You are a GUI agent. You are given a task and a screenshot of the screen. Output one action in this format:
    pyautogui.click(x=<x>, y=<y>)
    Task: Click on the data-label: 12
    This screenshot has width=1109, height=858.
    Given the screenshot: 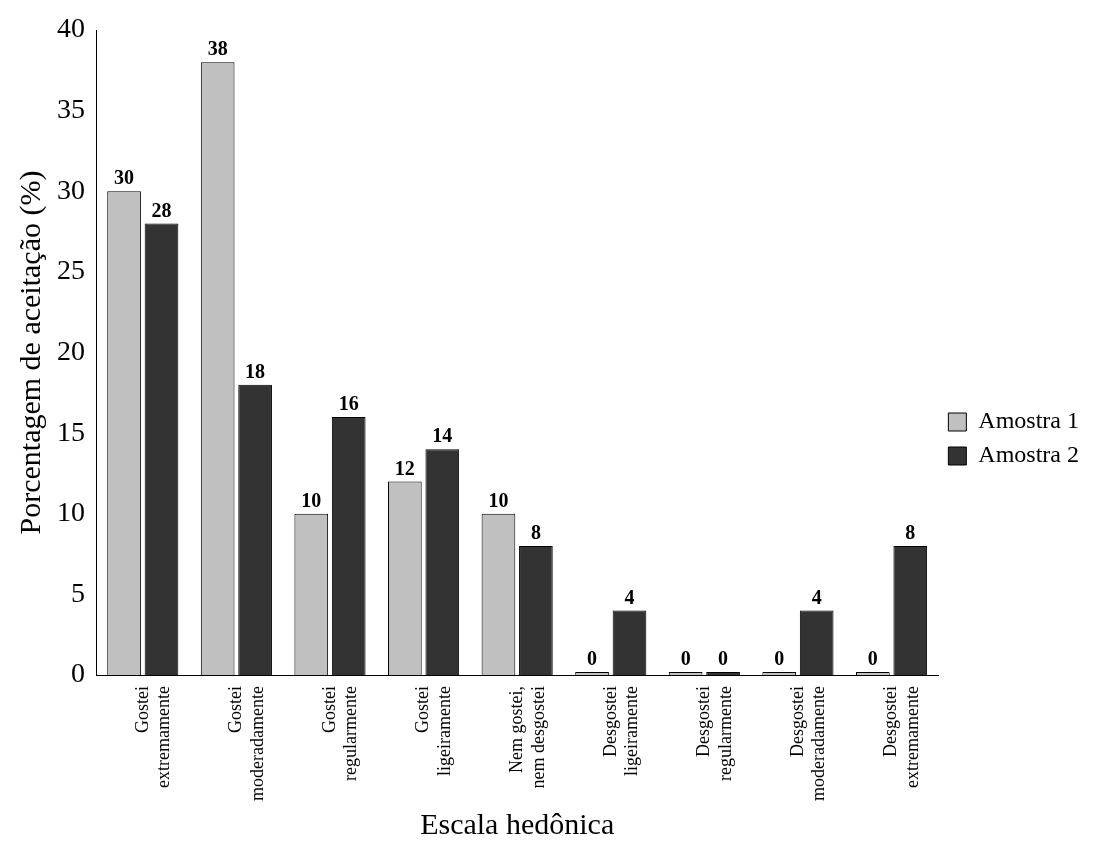 What is the action you would take?
    pyautogui.click(x=404, y=467)
    